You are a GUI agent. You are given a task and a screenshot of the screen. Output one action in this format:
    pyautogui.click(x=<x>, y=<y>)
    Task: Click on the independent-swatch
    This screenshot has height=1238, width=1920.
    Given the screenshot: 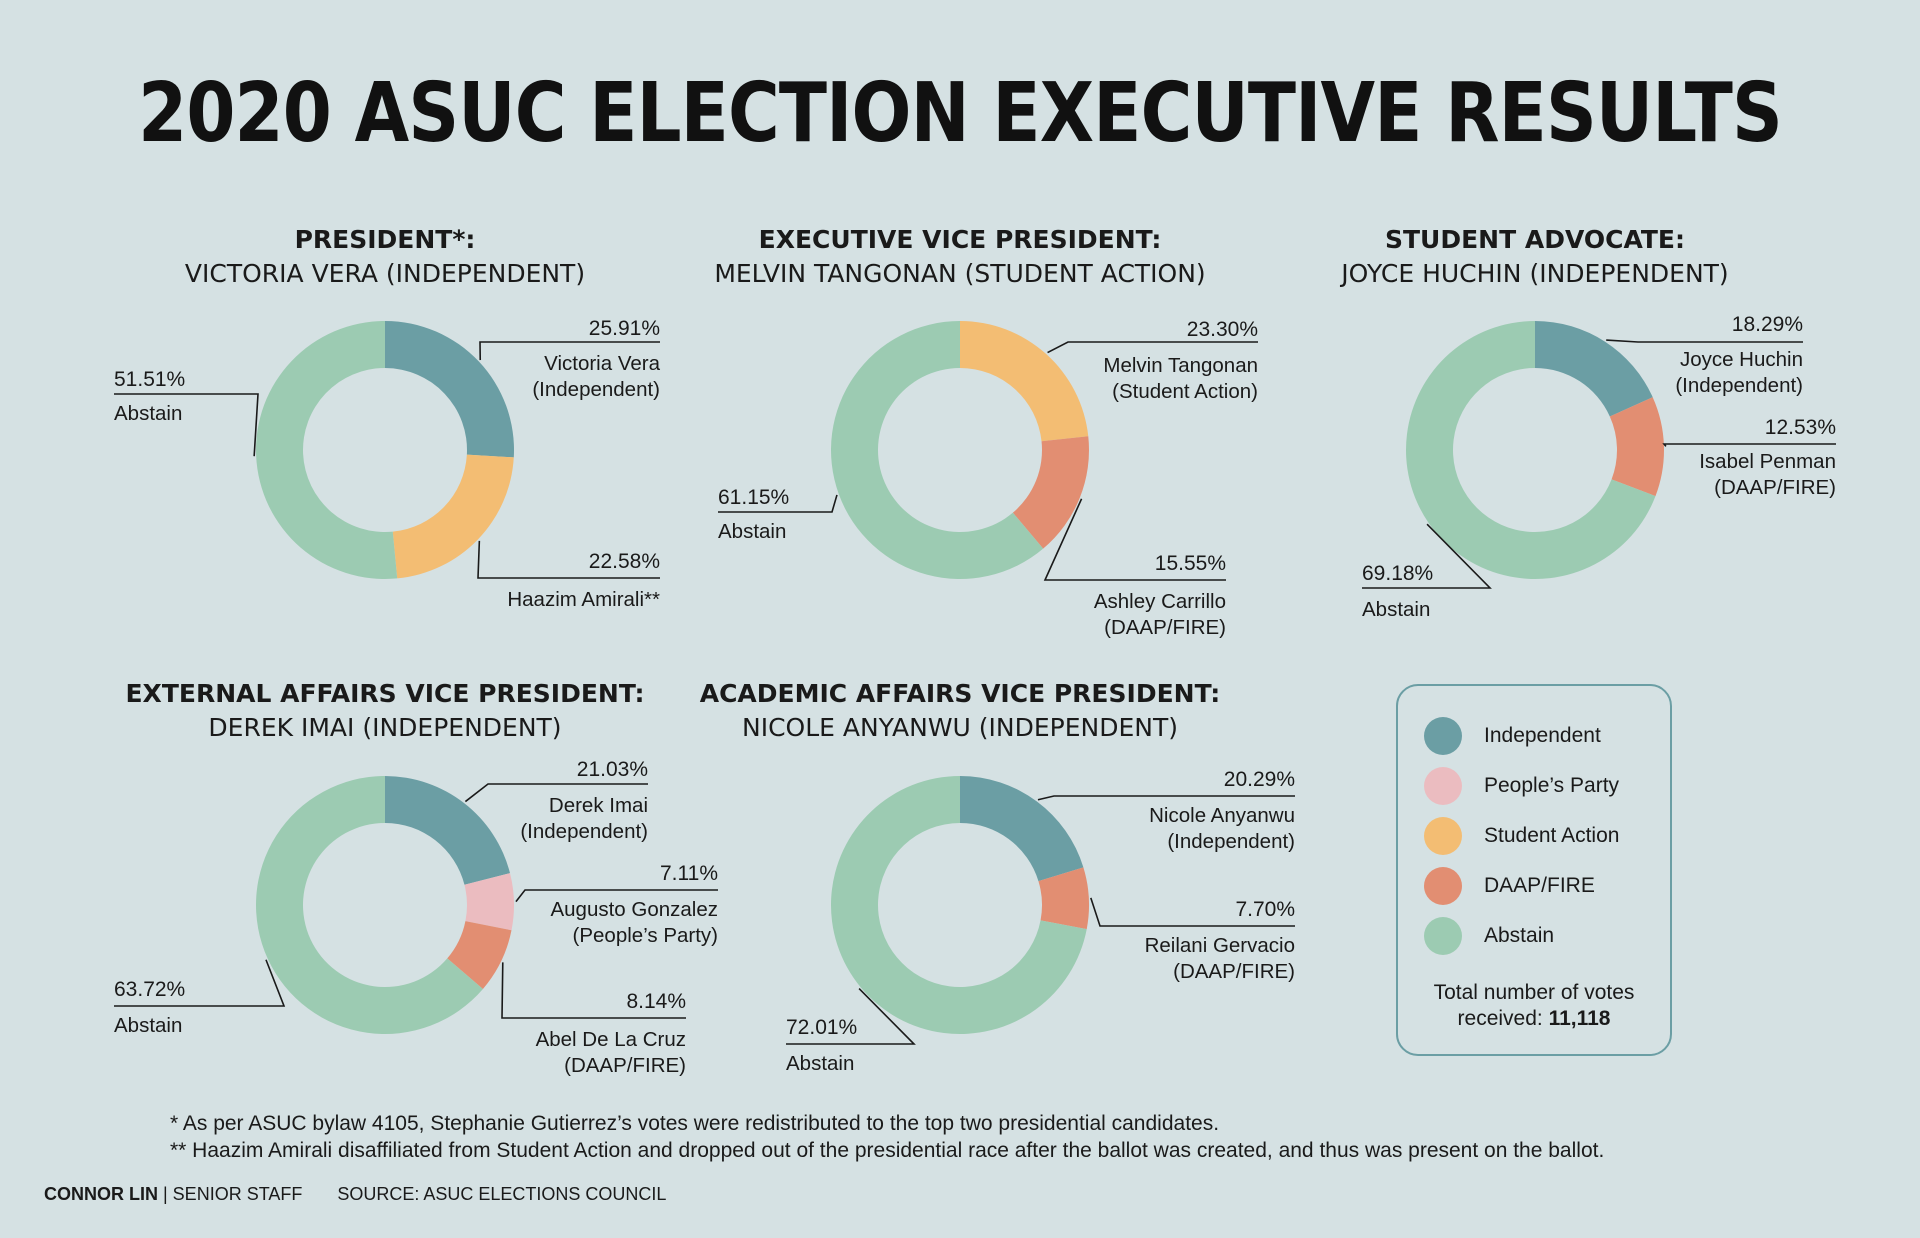 What is the action you would take?
    pyautogui.click(x=1443, y=736)
    